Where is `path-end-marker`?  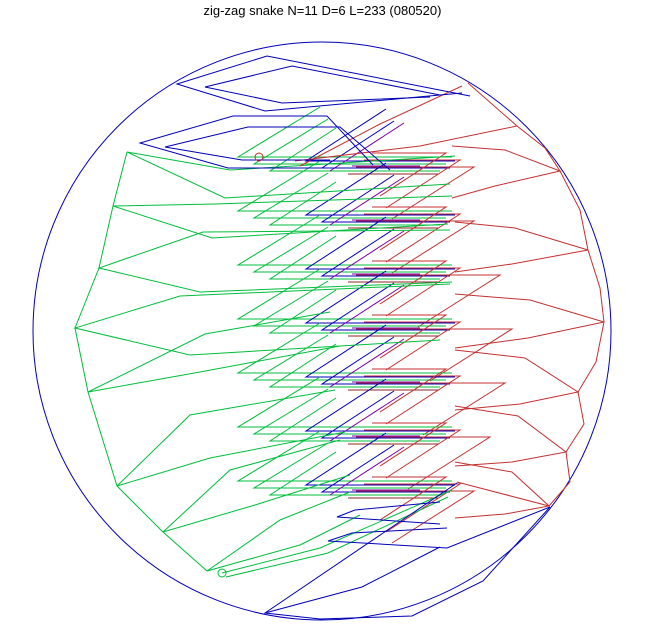 path-end-marker is located at coordinates (259, 157).